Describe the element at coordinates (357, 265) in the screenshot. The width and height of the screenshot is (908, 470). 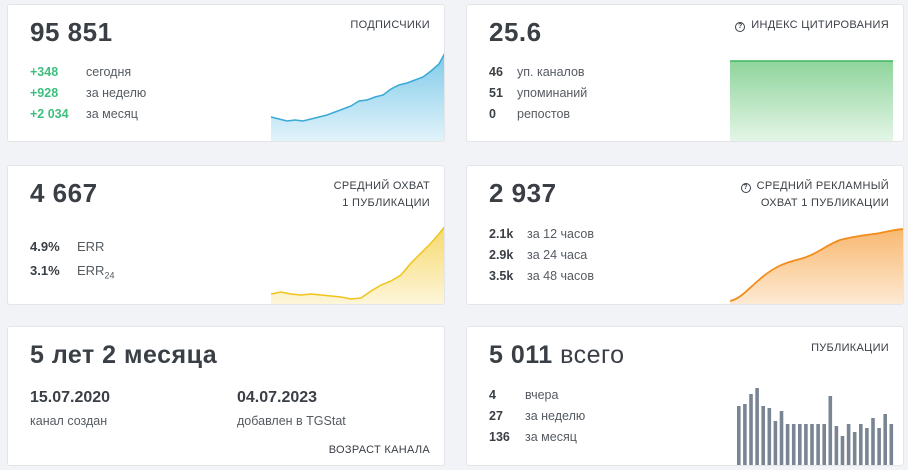
I see `reach-sparkline` at that location.